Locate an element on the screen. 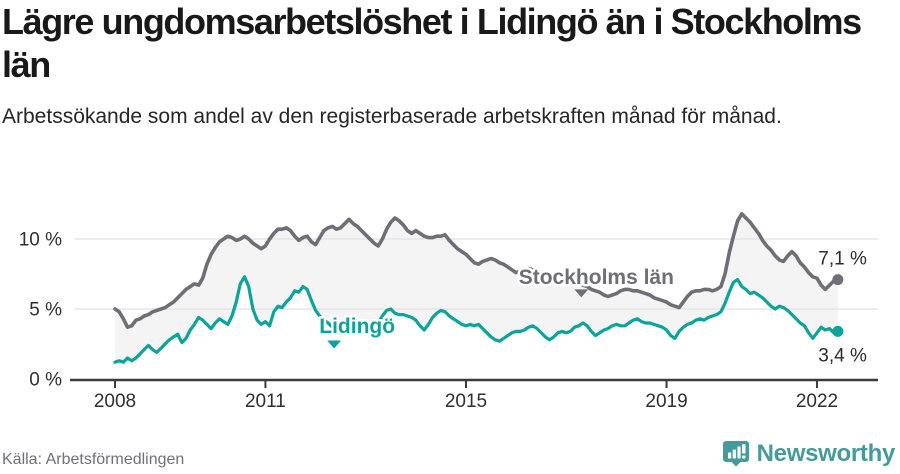 This screenshot has height=474, width=900. x-tick-label: 2022 is located at coordinates (817, 401).